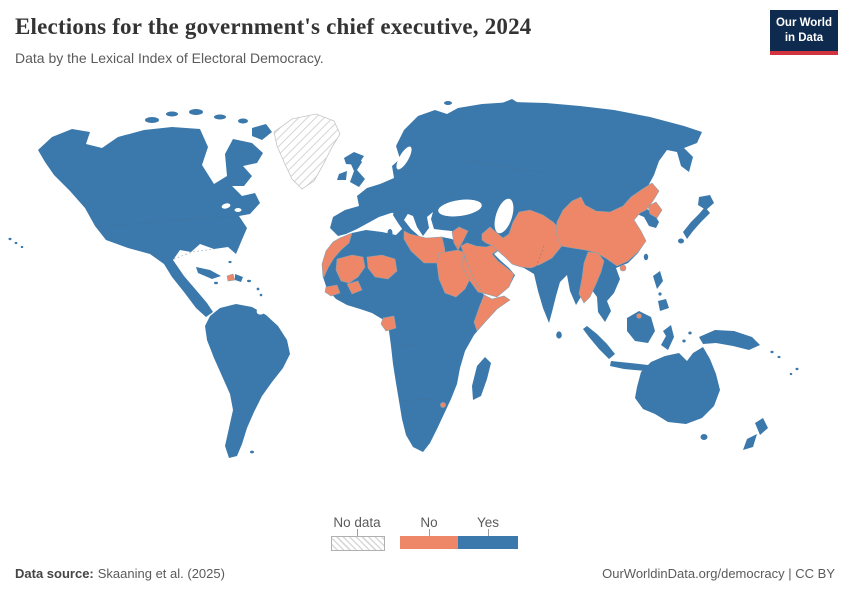 This screenshot has height=600, width=850. What do you see at coordinates (358, 543) in the screenshot?
I see `legend-swatch-no-data` at bounding box center [358, 543].